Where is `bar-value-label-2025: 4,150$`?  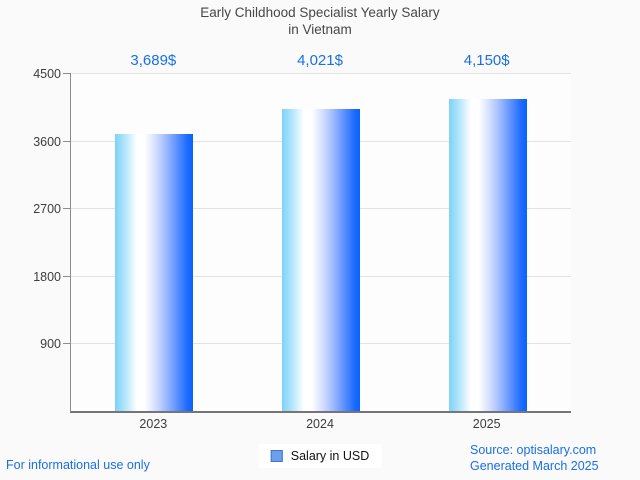
bar-value-label-2025: 4,150$ is located at coordinates (486, 60).